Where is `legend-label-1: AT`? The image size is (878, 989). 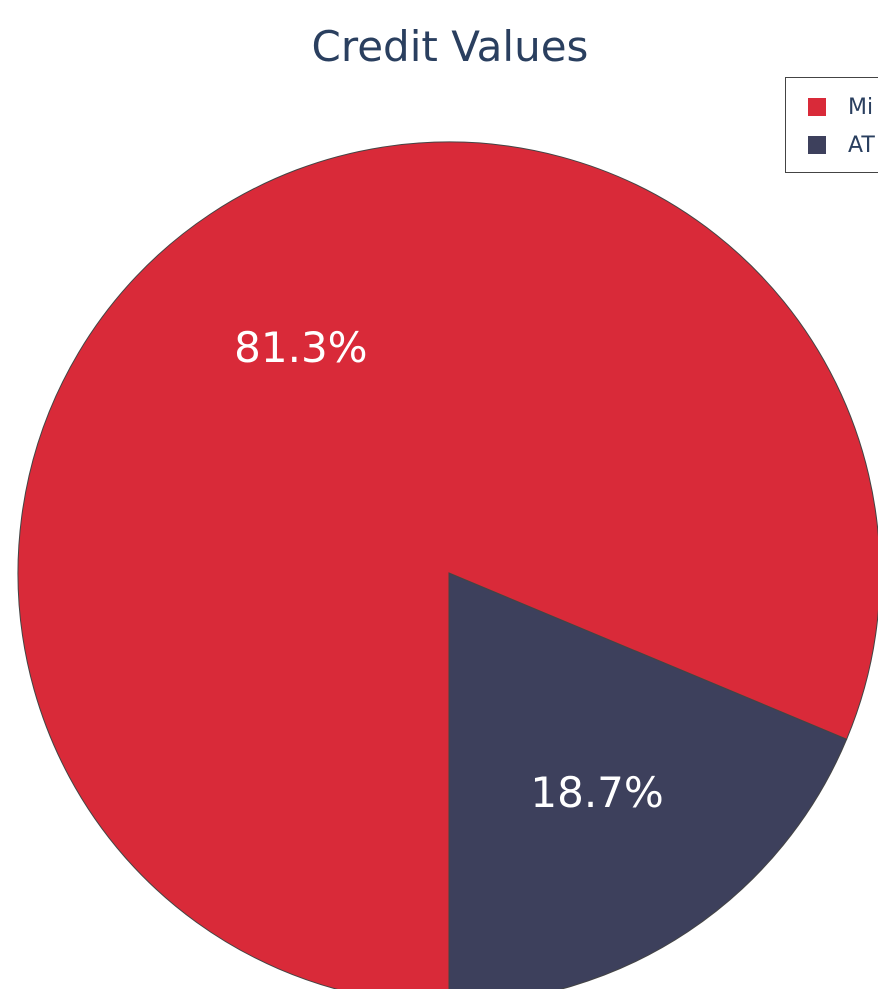
legend-label-1: AT is located at coordinates (861, 145).